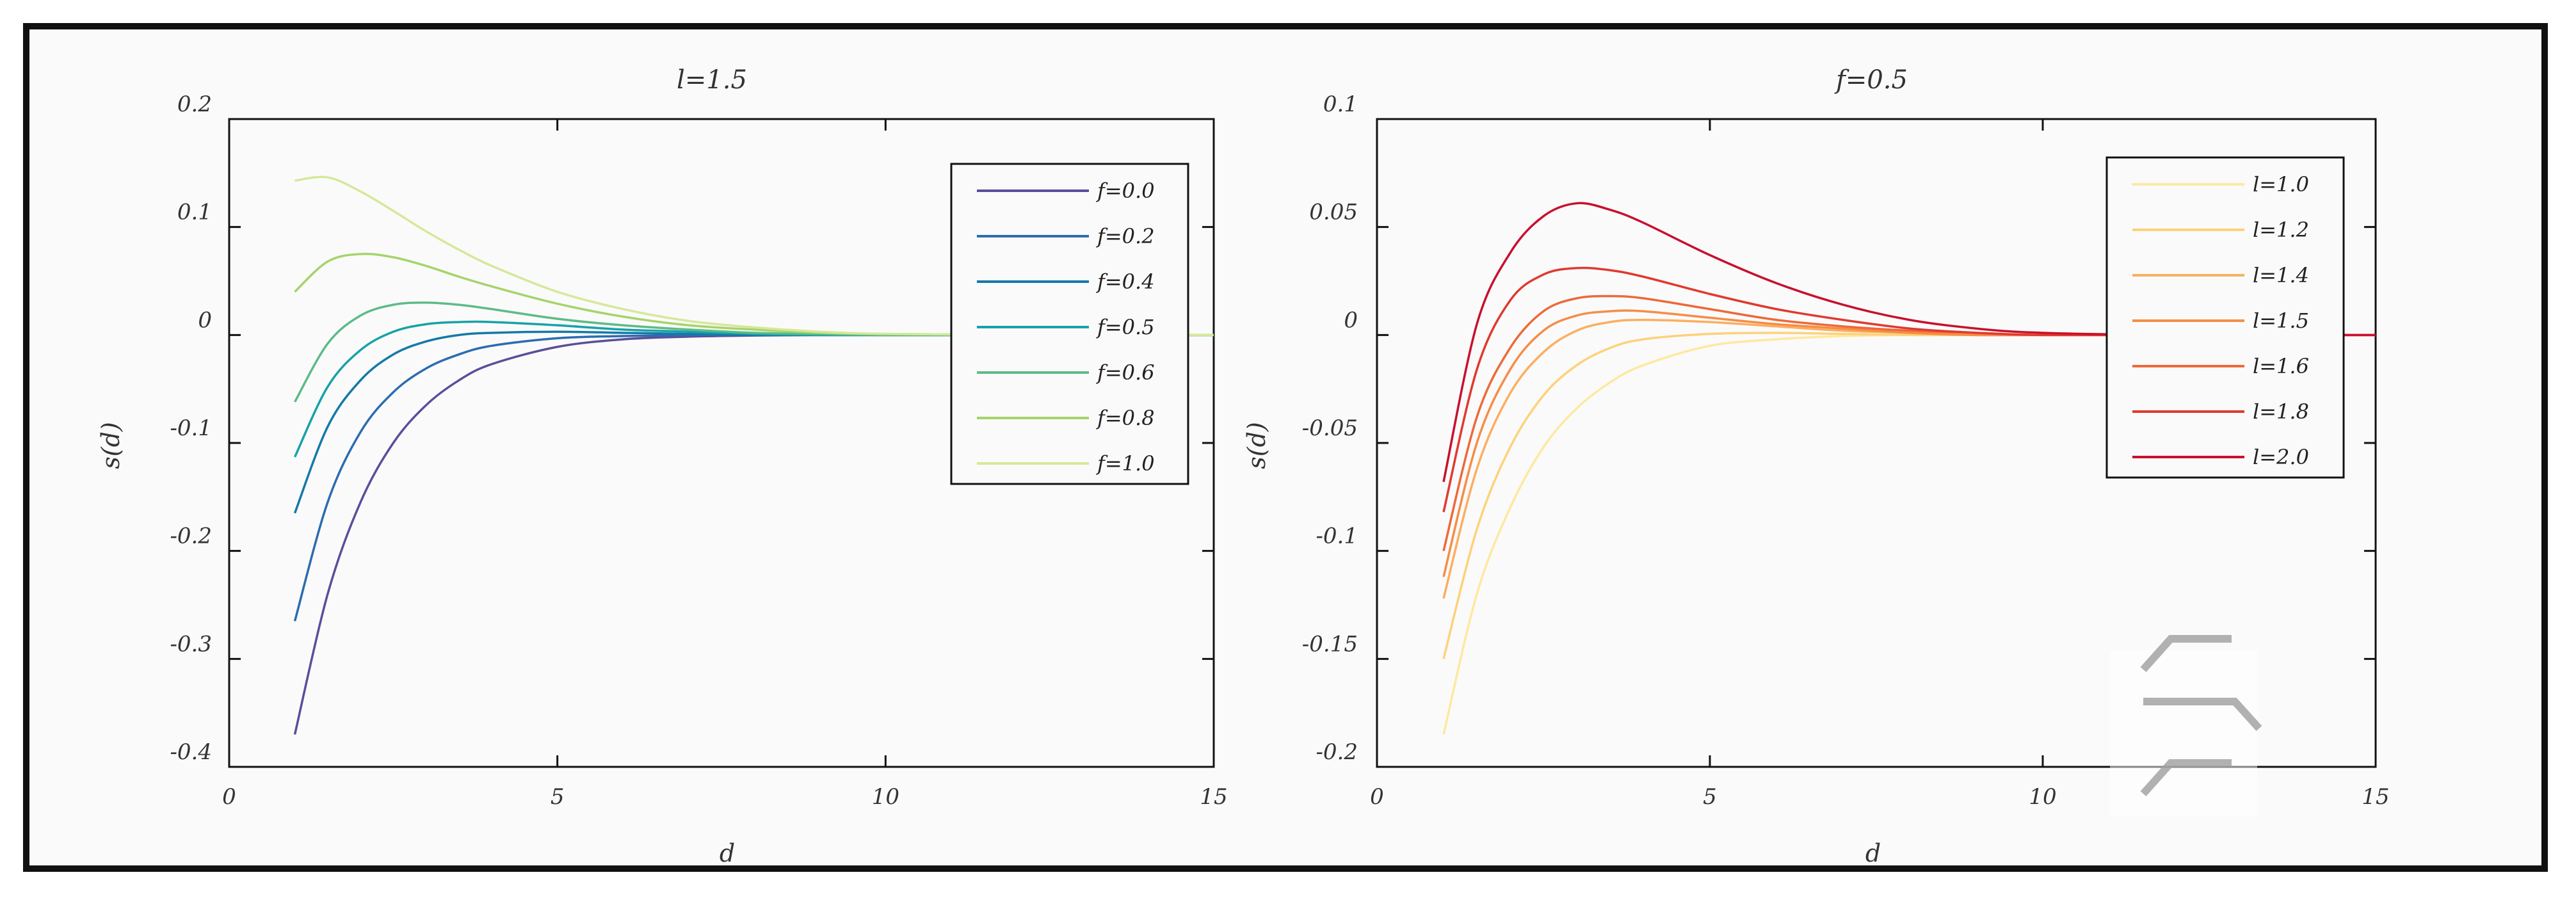  I want to click on legend-label: f=0.8, so click(1125, 418).